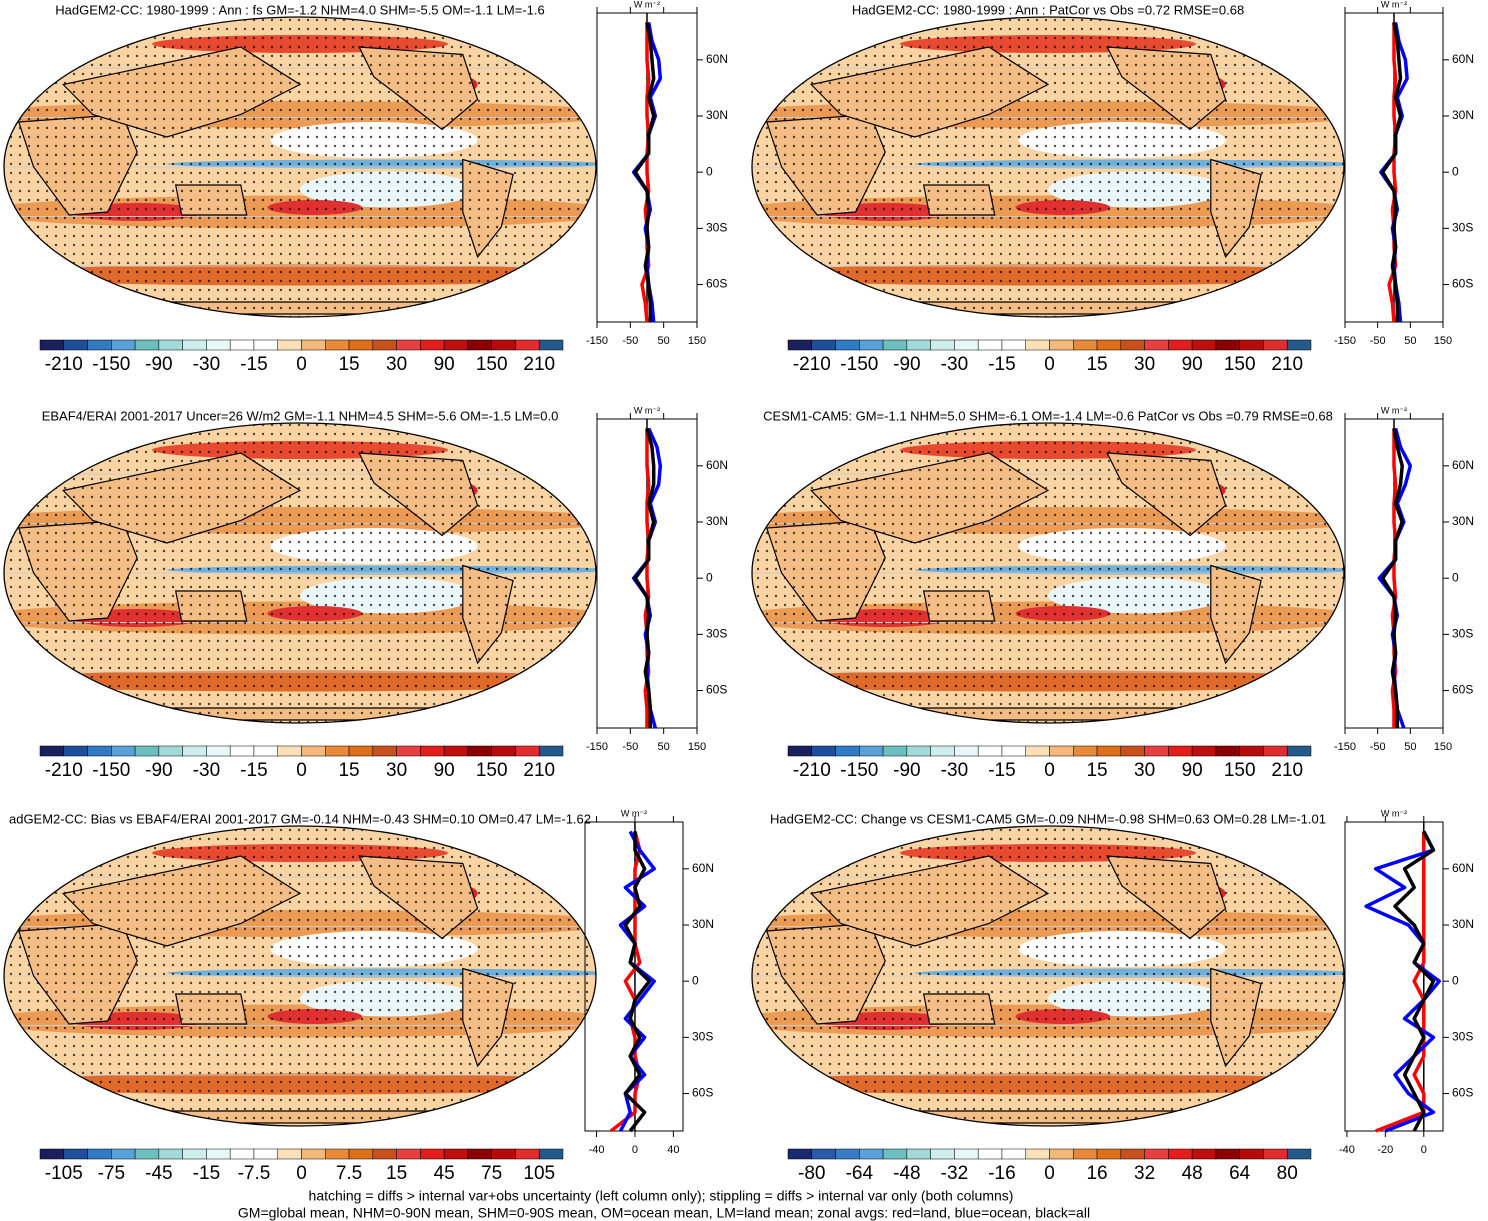 This screenshot has width=1488, height=1221. Describe the element at coordinates (64, 1173) in the screenshot. I see `colorbar-label: -105` at that location.